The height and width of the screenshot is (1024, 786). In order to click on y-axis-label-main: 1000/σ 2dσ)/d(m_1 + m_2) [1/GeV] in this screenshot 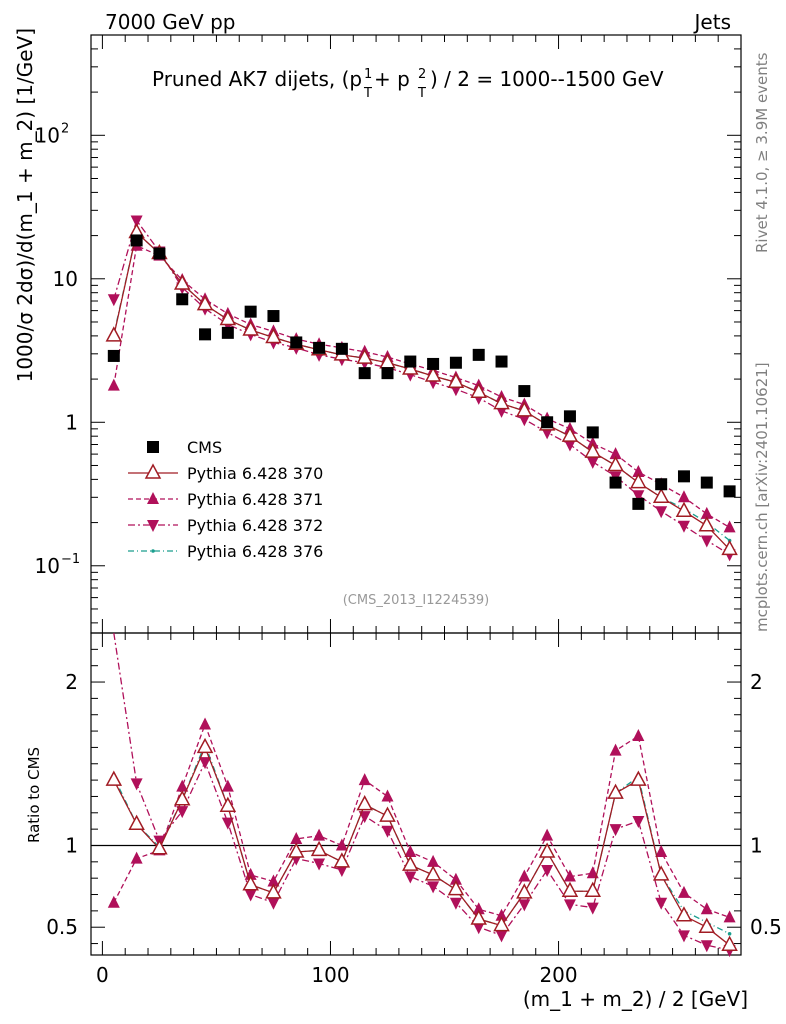, I will do `click(25, 205)`.